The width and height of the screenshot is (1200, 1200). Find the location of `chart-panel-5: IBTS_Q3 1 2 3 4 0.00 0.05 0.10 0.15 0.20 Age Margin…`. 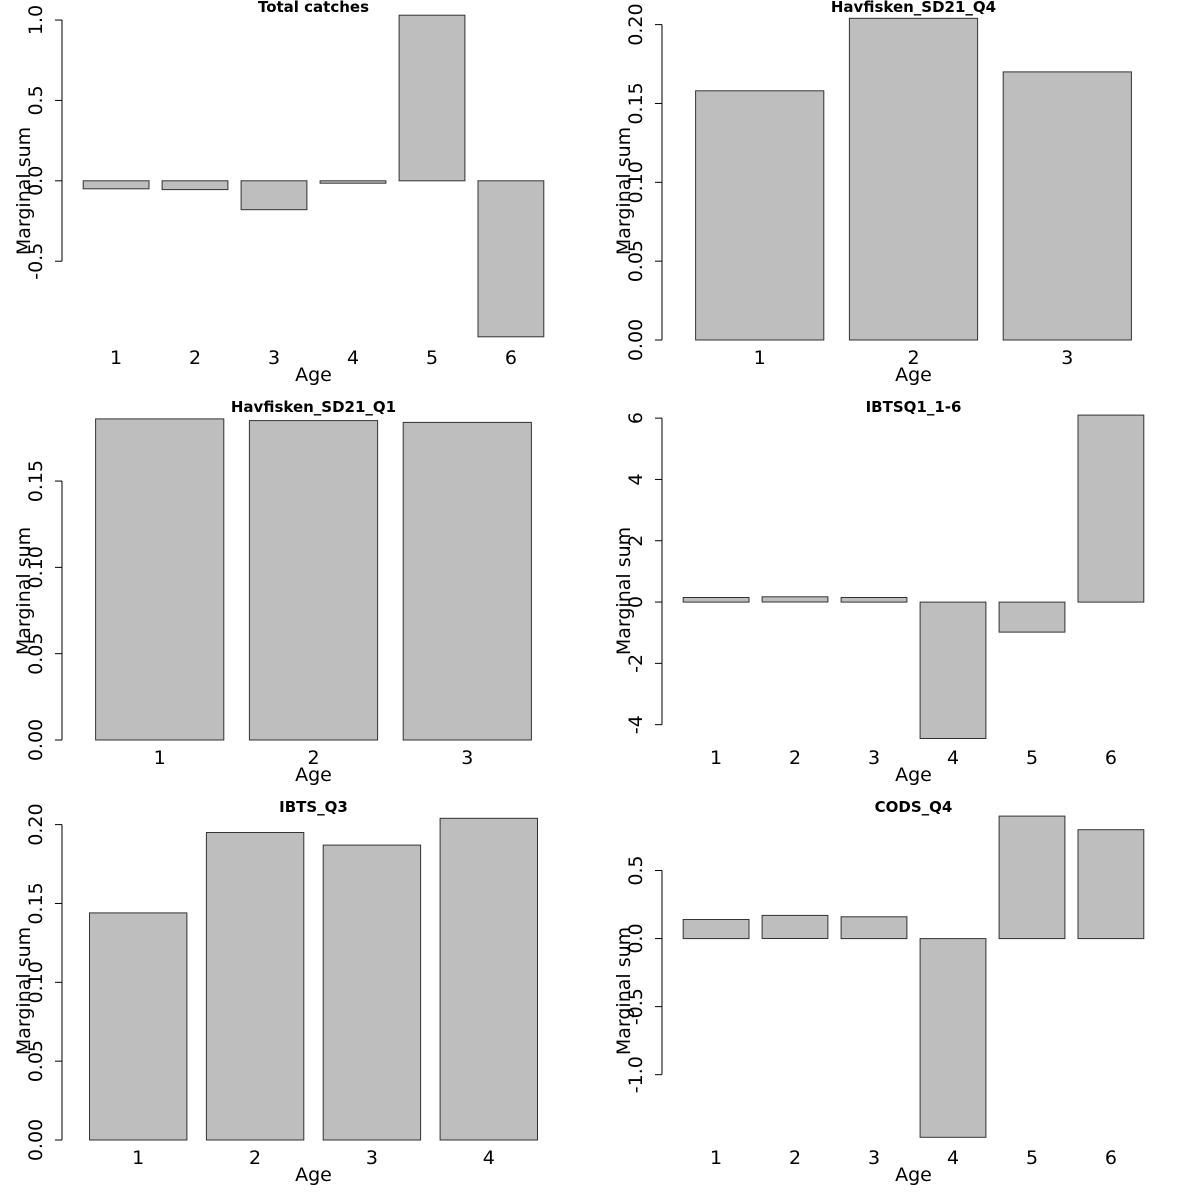

chart-panel-5: IBTS_Q3 1 2 3 4 0.00 0.05 0.10 0.15 0.20 Age Margin… is located at coordinates (276, 992).